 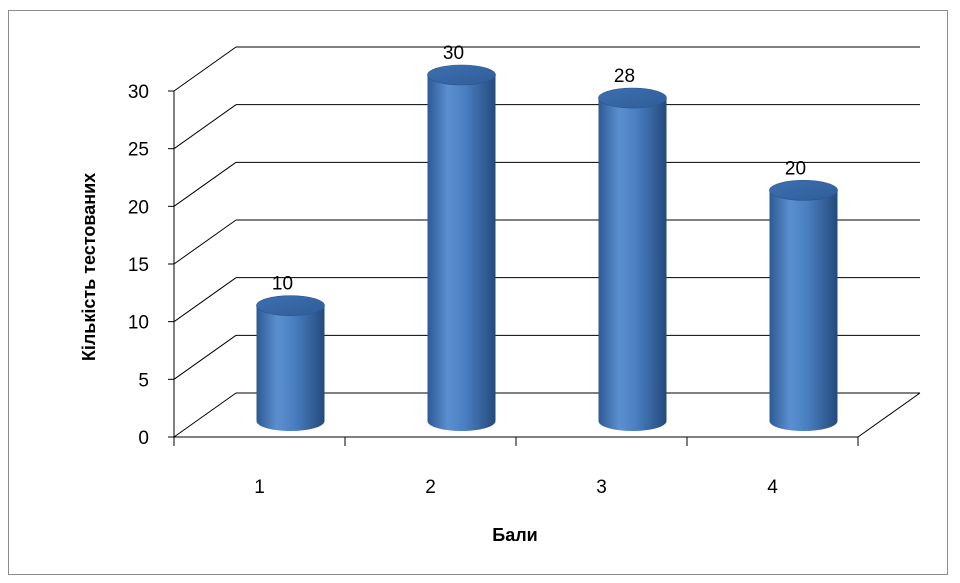 What do you see at coordinates (601, 487) in the screenshot?
I see `x-tick-label-3: 3` at bounding box center [601, 487].